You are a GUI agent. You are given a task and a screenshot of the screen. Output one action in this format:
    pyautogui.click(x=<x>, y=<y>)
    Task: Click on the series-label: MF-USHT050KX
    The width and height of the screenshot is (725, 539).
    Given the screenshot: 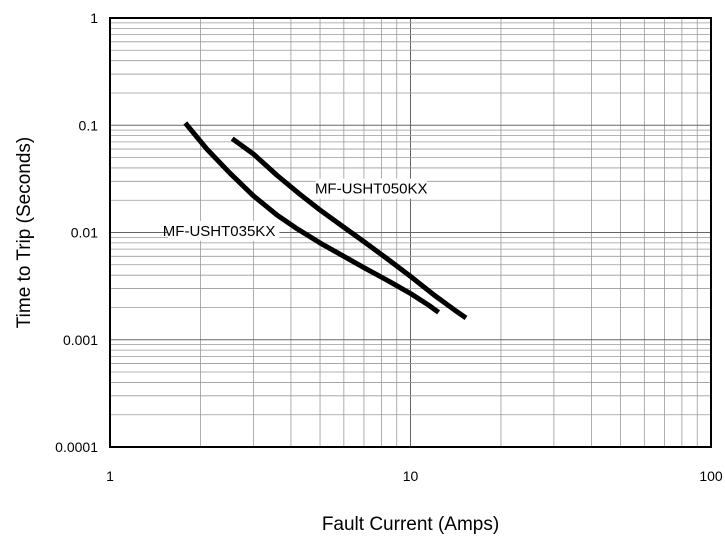 What is the action you would take?
    pyautogui.click(x=371, y=189)
    